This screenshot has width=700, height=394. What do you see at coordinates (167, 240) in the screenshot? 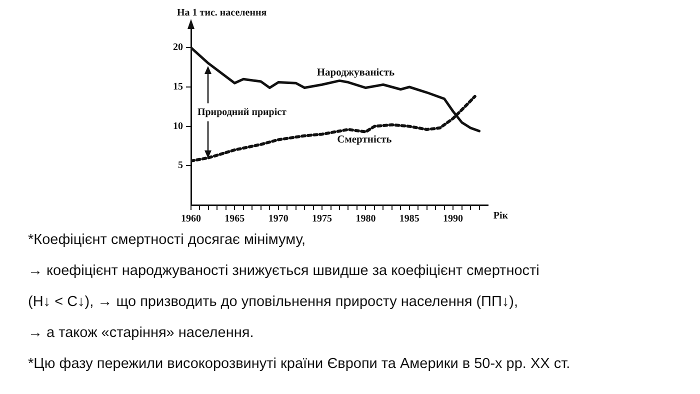
I see `text: *Коефіцієнт смертності досягає мінімуму,` at bounding box center [167, 240].